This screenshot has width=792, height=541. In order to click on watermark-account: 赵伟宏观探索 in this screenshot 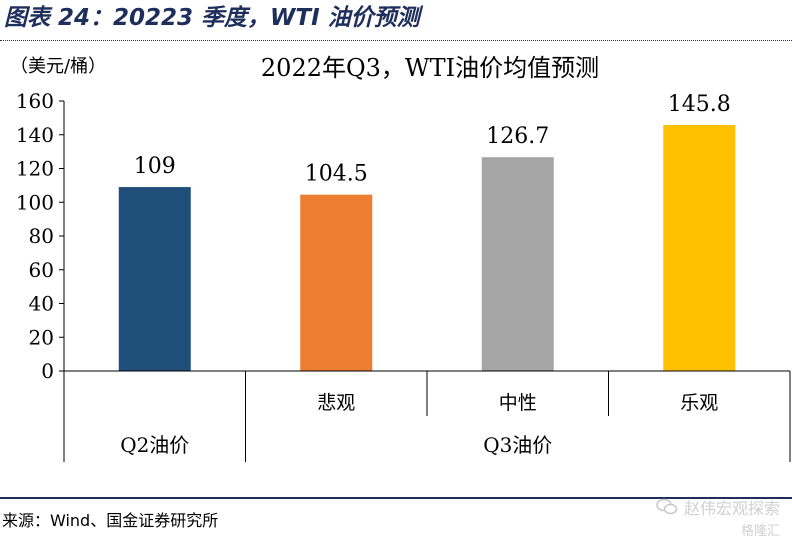, I will do `click(731, 508)`.